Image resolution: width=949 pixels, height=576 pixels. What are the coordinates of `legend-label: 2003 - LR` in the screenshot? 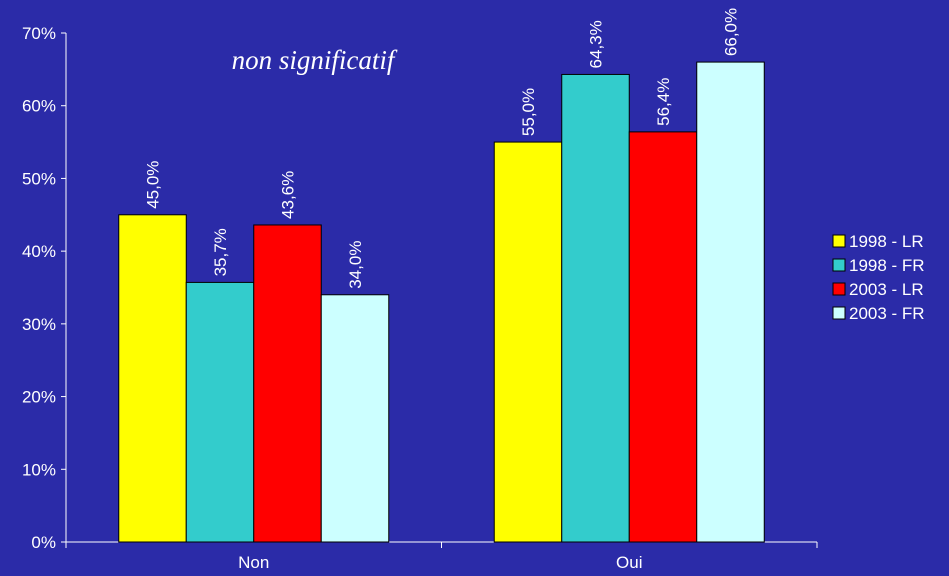 It's located at (886, 289).